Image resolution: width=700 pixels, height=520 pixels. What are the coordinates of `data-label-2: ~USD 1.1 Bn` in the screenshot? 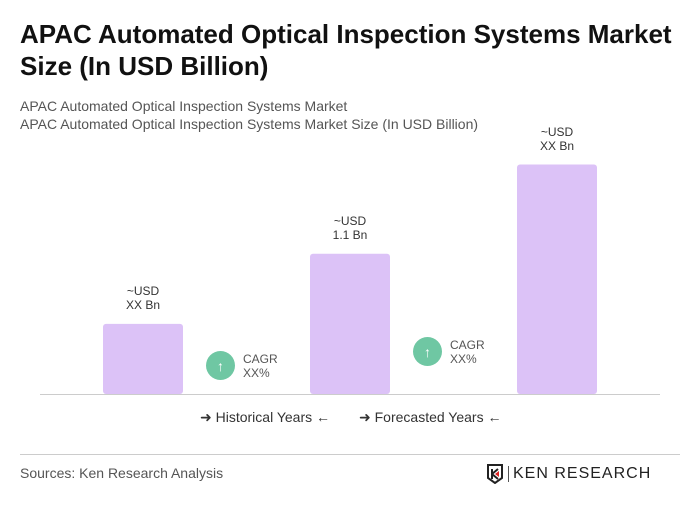 It's located at (350, 228).